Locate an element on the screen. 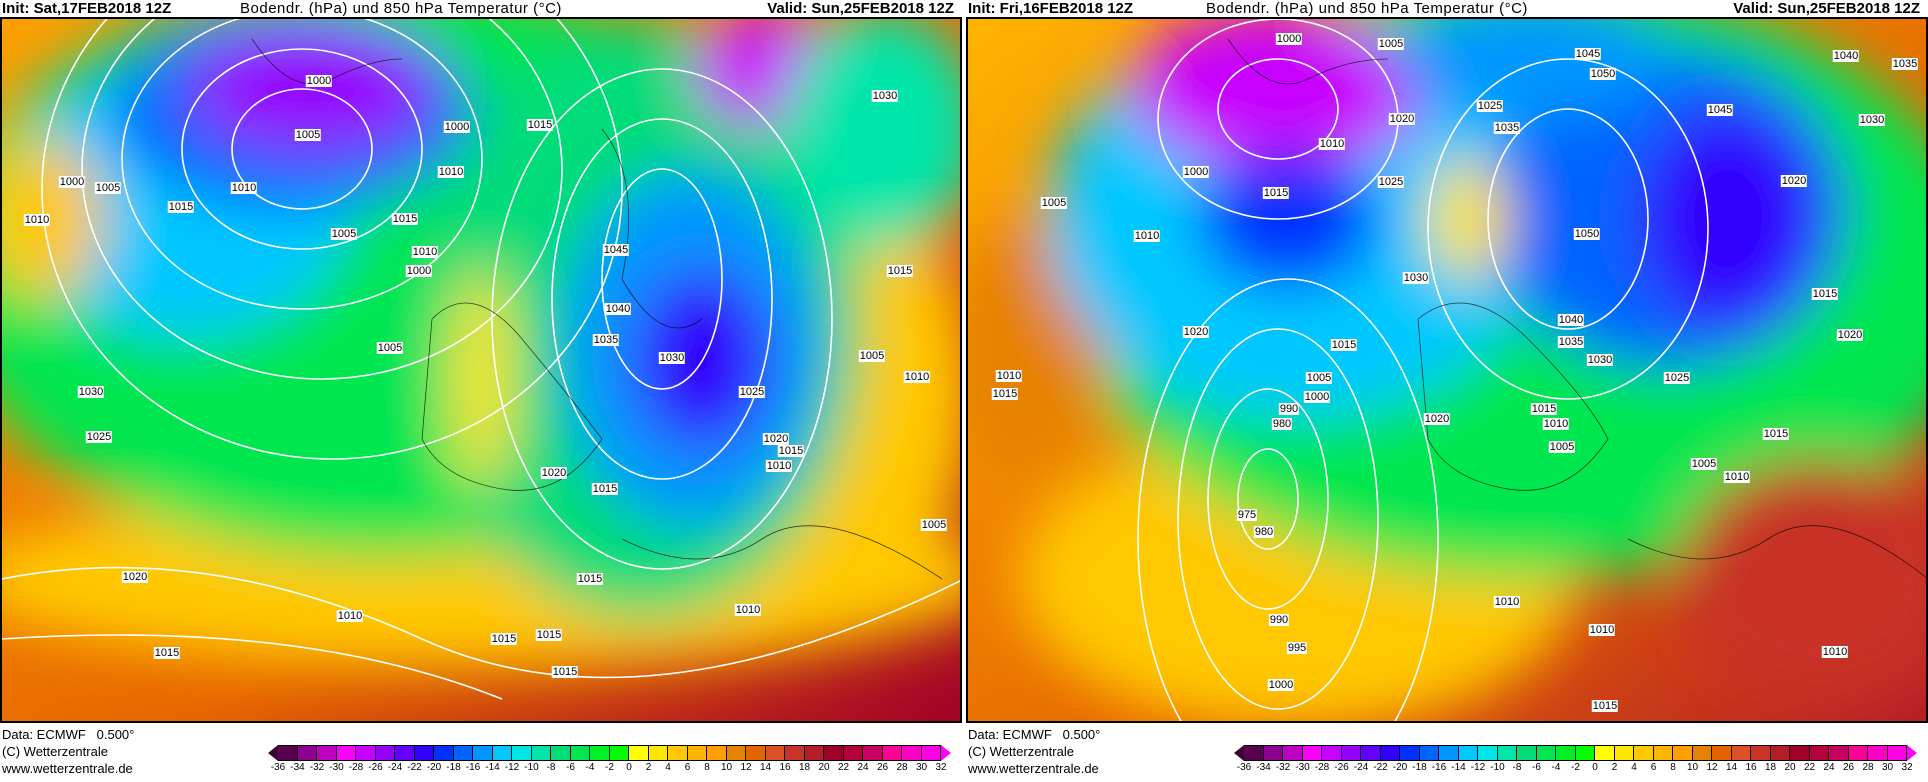 This screenshot has width=1928, height=782. isobar-label: 975 is located at coordinates (1247, 515).